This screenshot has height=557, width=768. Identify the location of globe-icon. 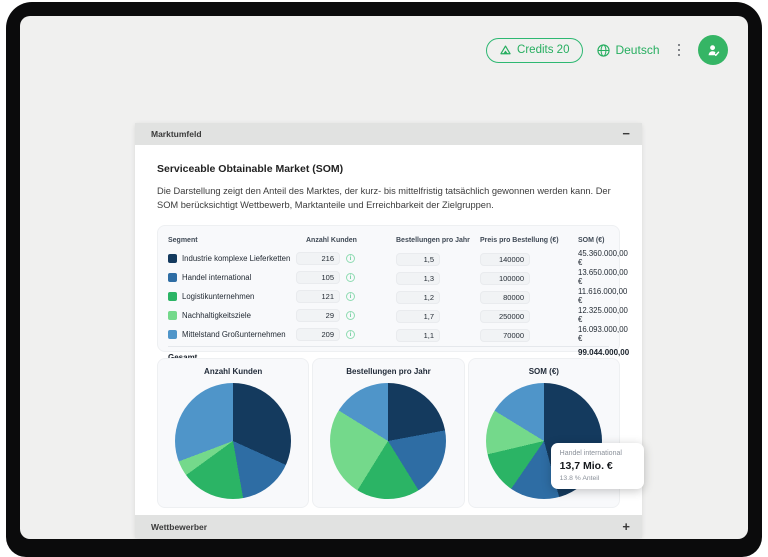
(604, 50).